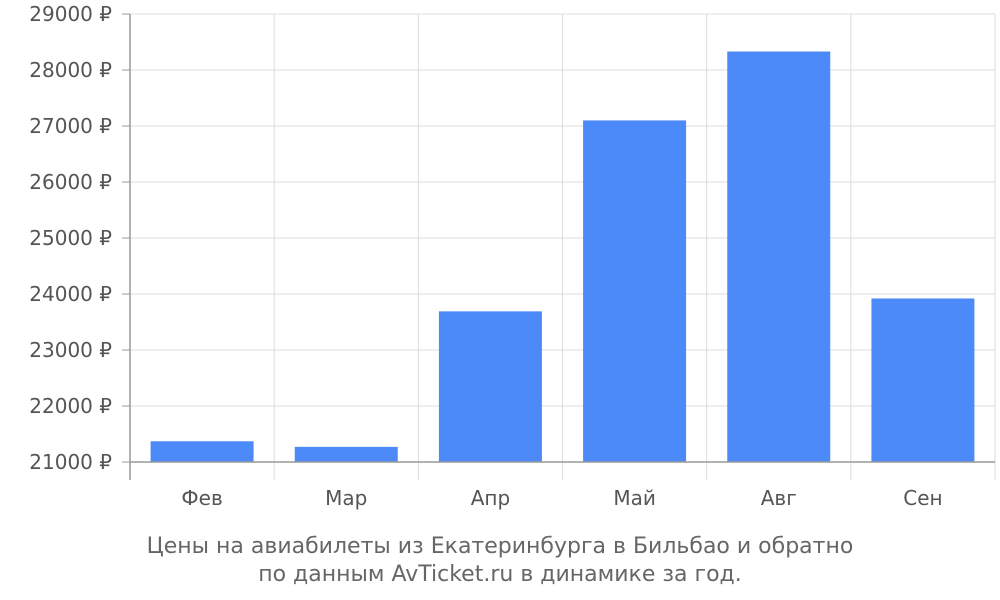 The width and height of the screenshot is (1000, 600). What do you see at coordinates (70, 350) in the screenshot?
I see `y-tick-label: 23000 ₽` at bounding box center [70, 350].